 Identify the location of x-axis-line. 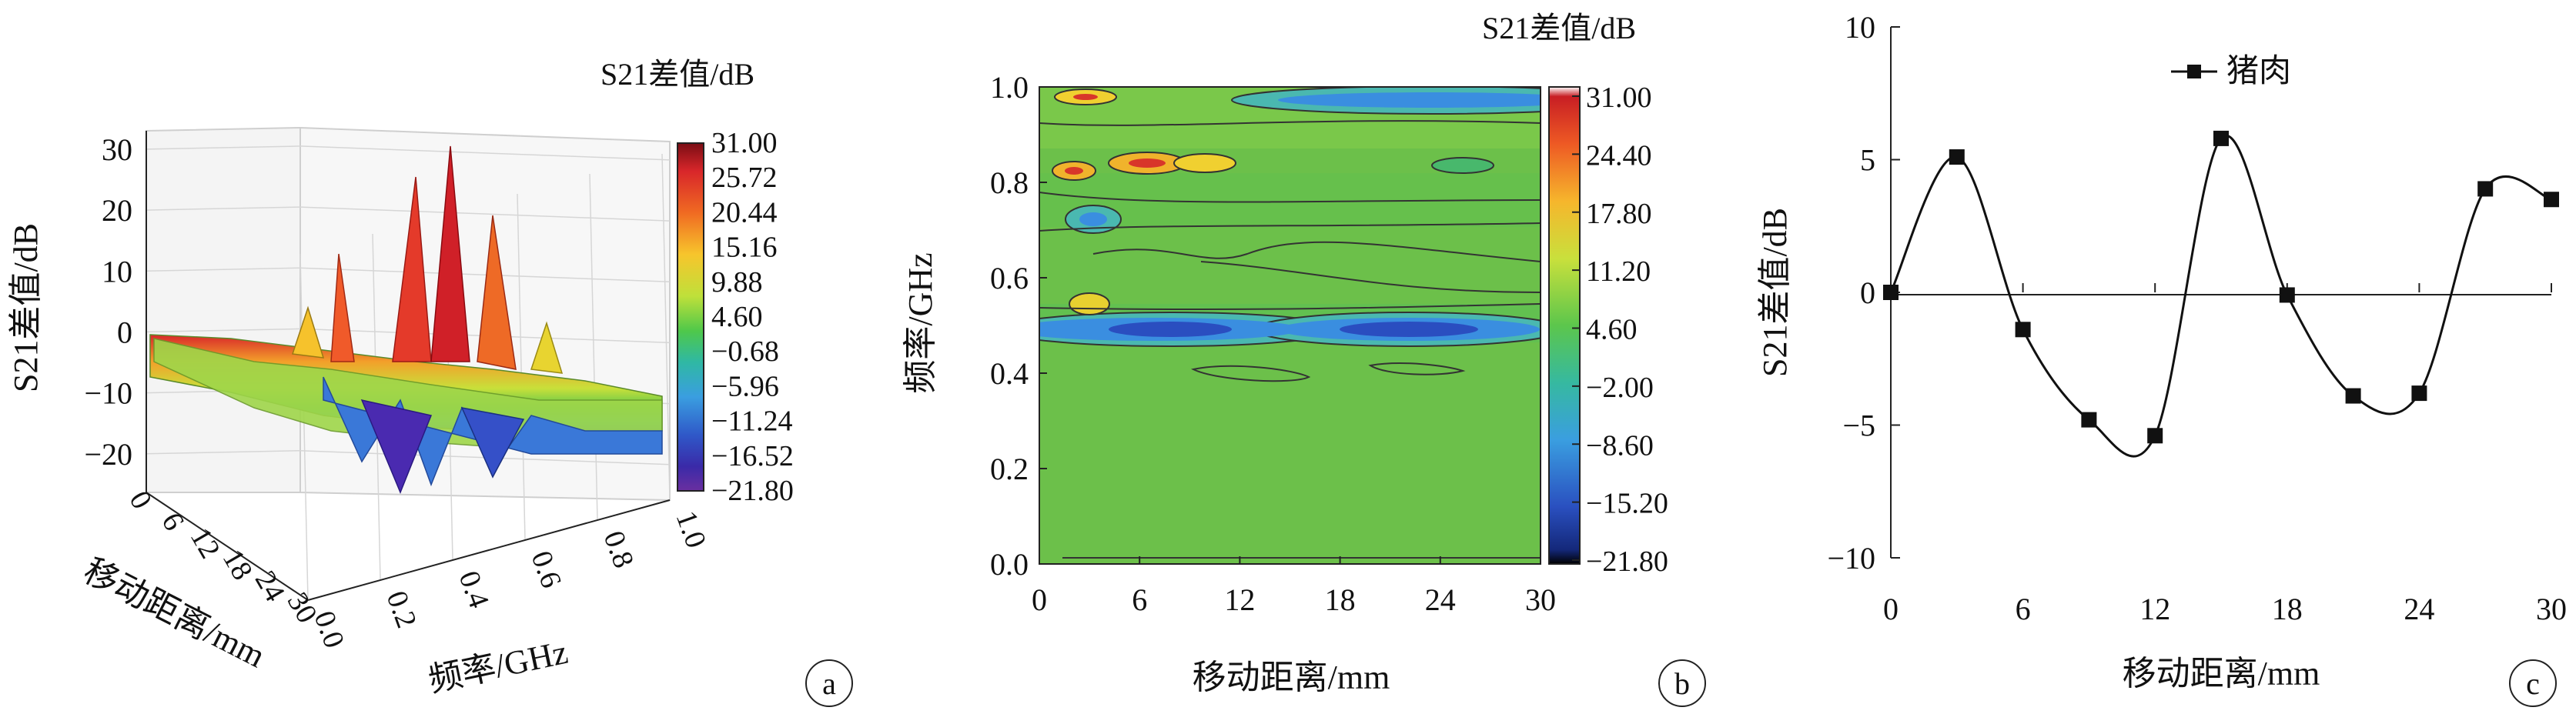
(228, 546).